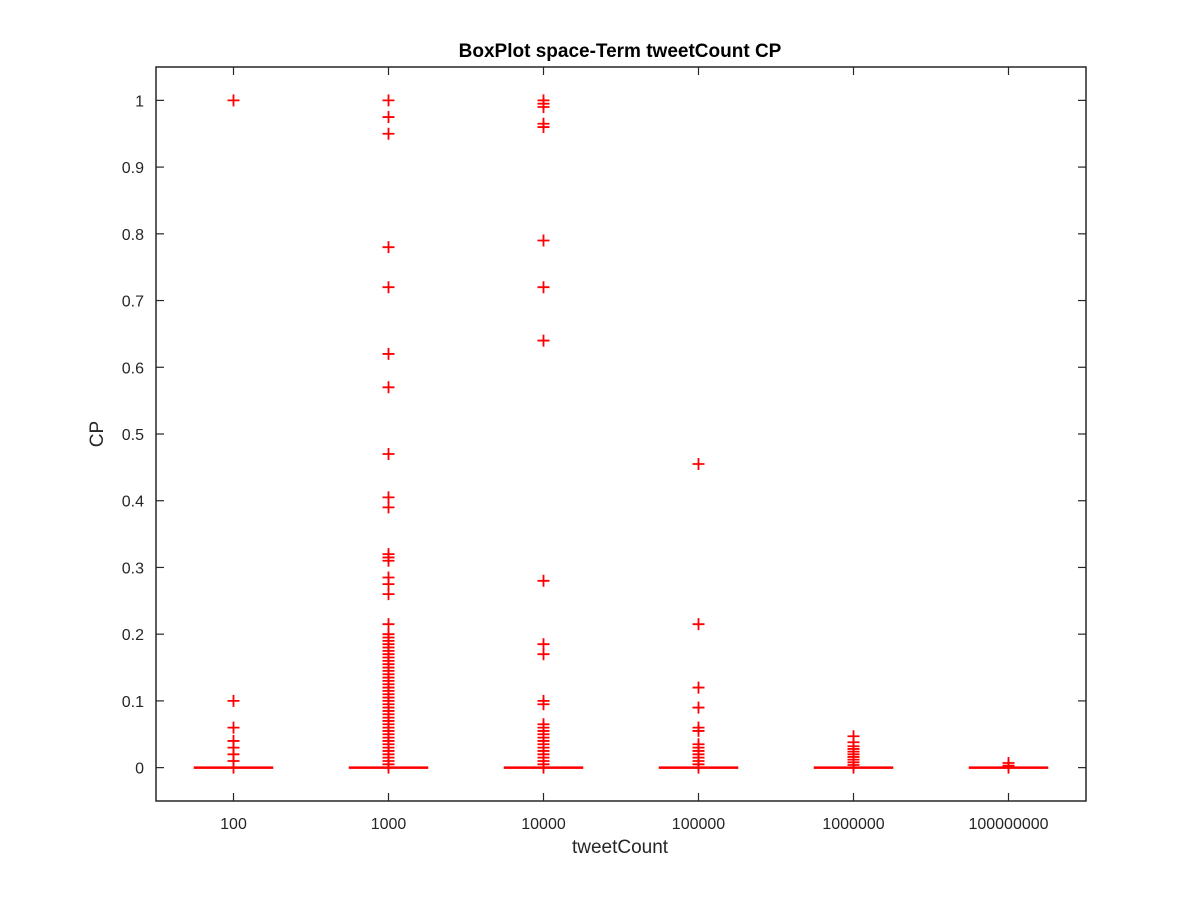 The height and width of the screenshot is (900, 1200). I want to click on x-tick-label: 1000, so click(389, 824).